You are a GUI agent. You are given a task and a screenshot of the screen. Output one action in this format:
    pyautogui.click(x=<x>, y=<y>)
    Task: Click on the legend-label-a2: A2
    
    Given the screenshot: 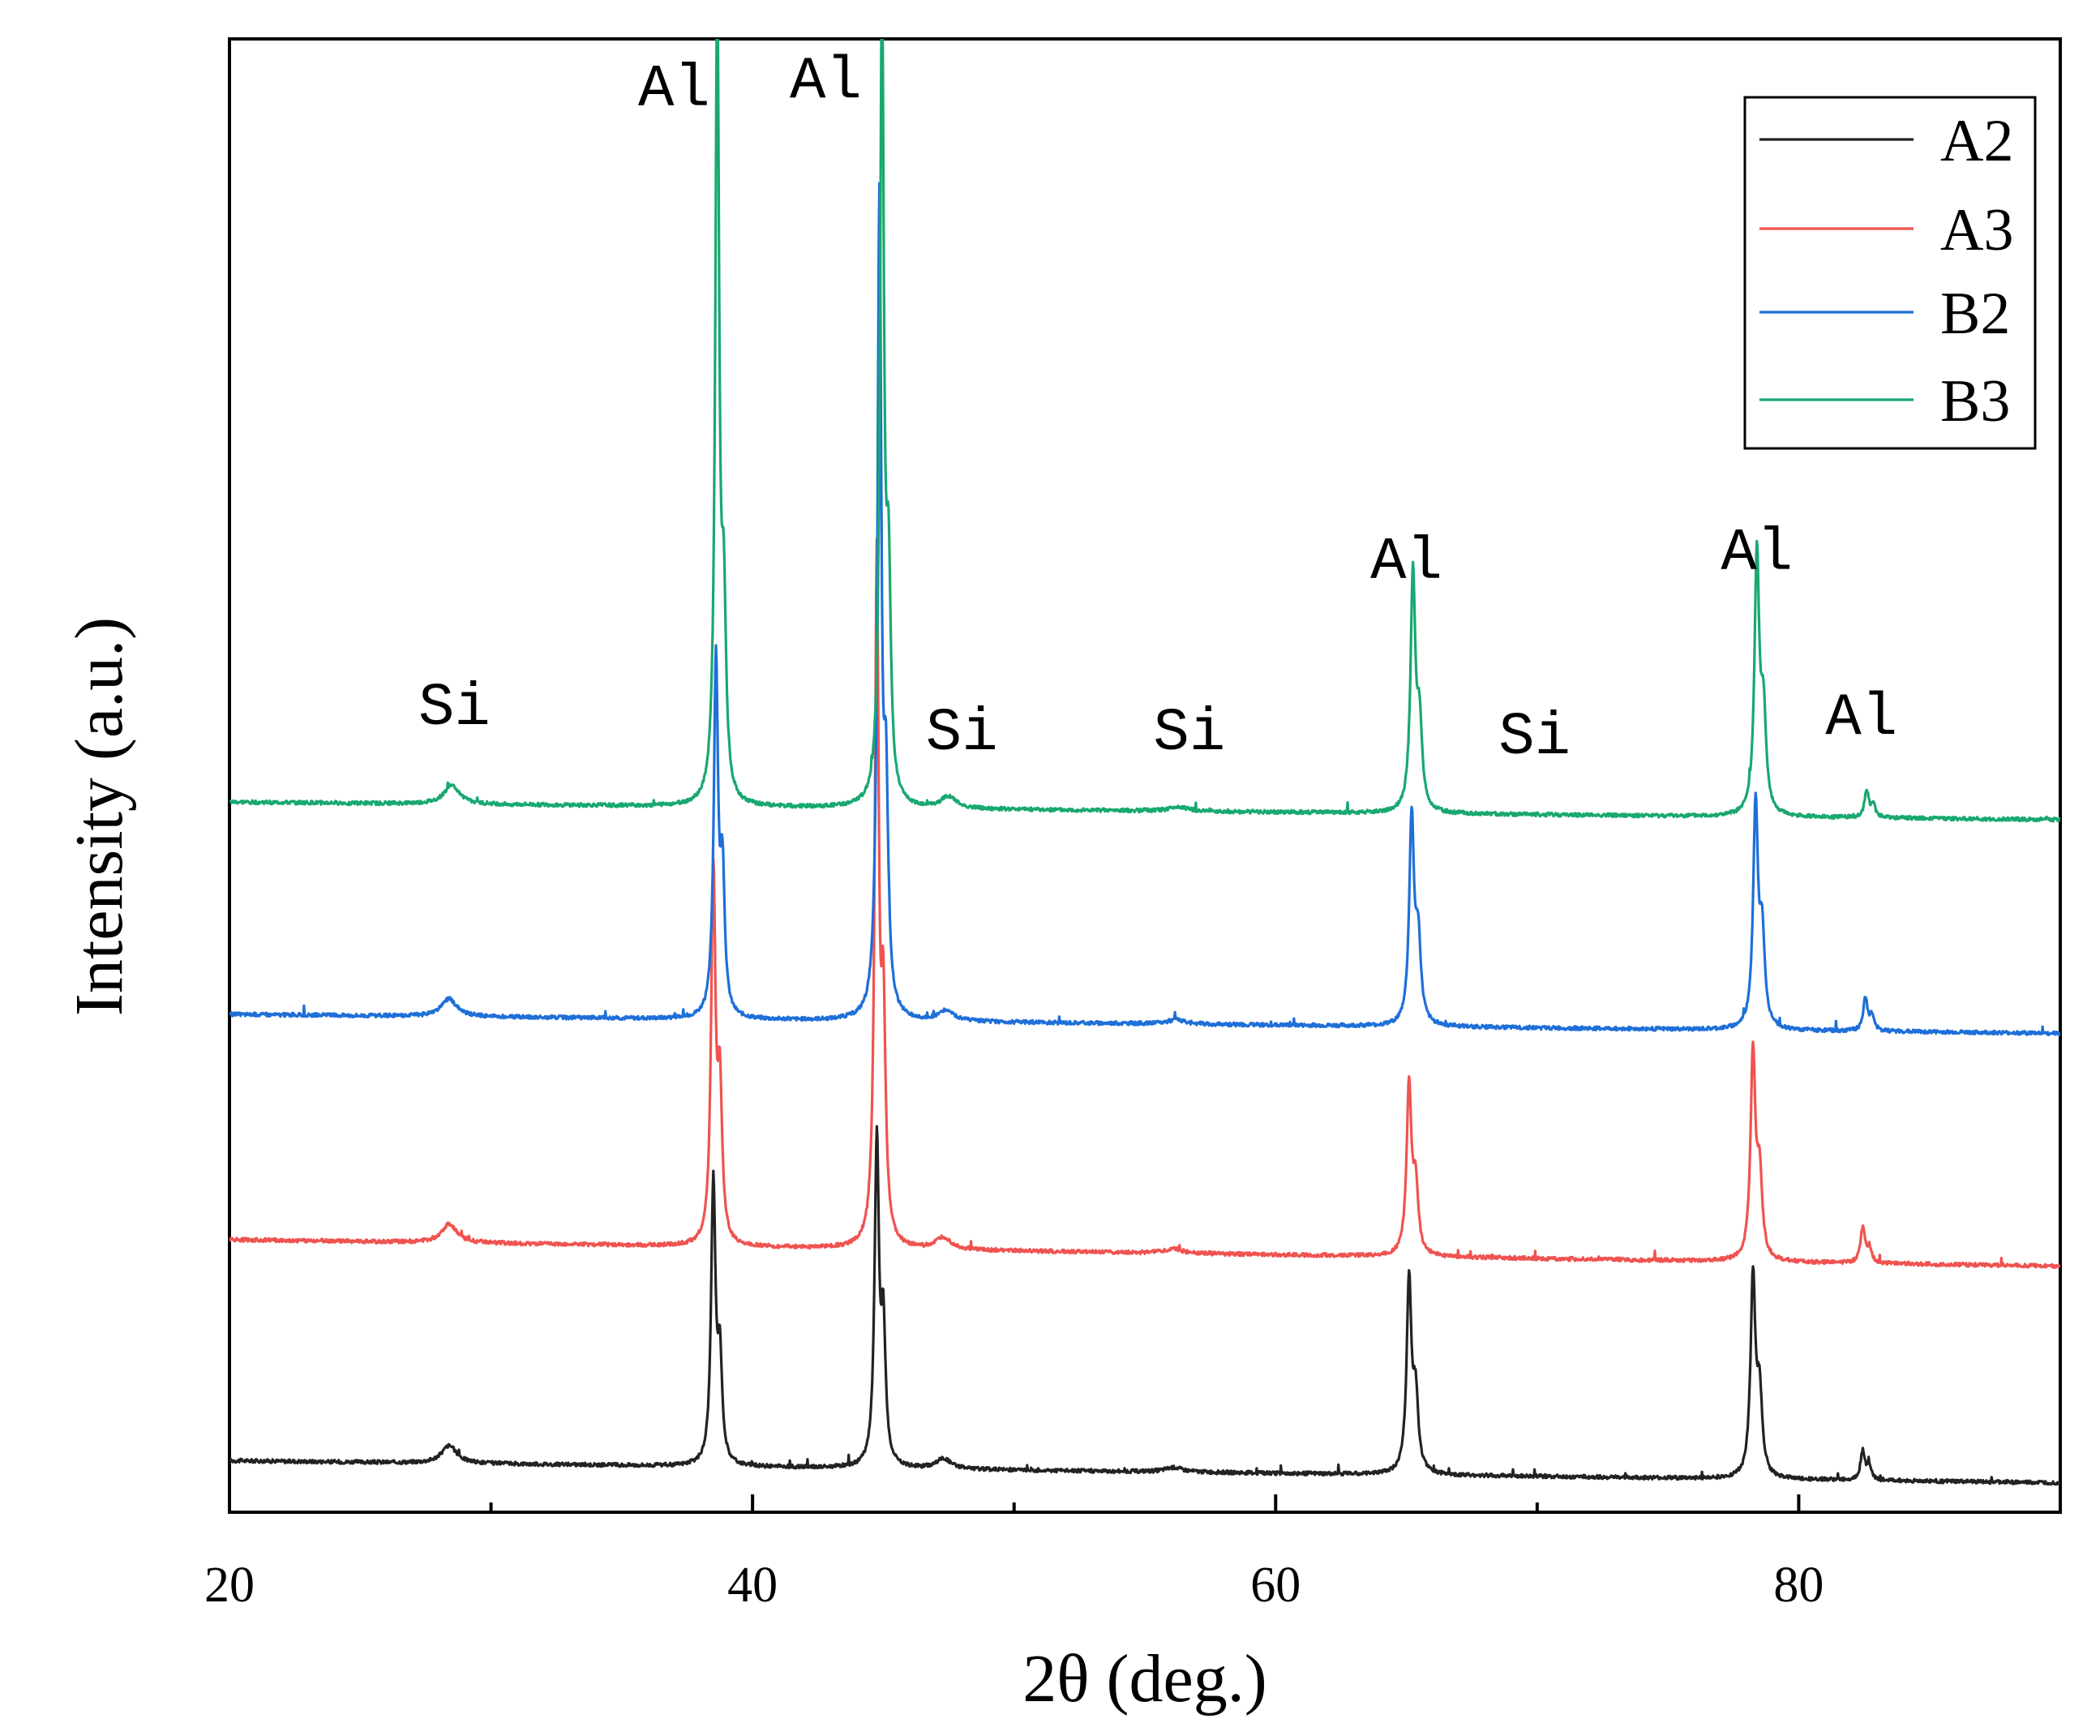 What is the action you would take?
    pyautogui.click(x=1977, y=141)
    